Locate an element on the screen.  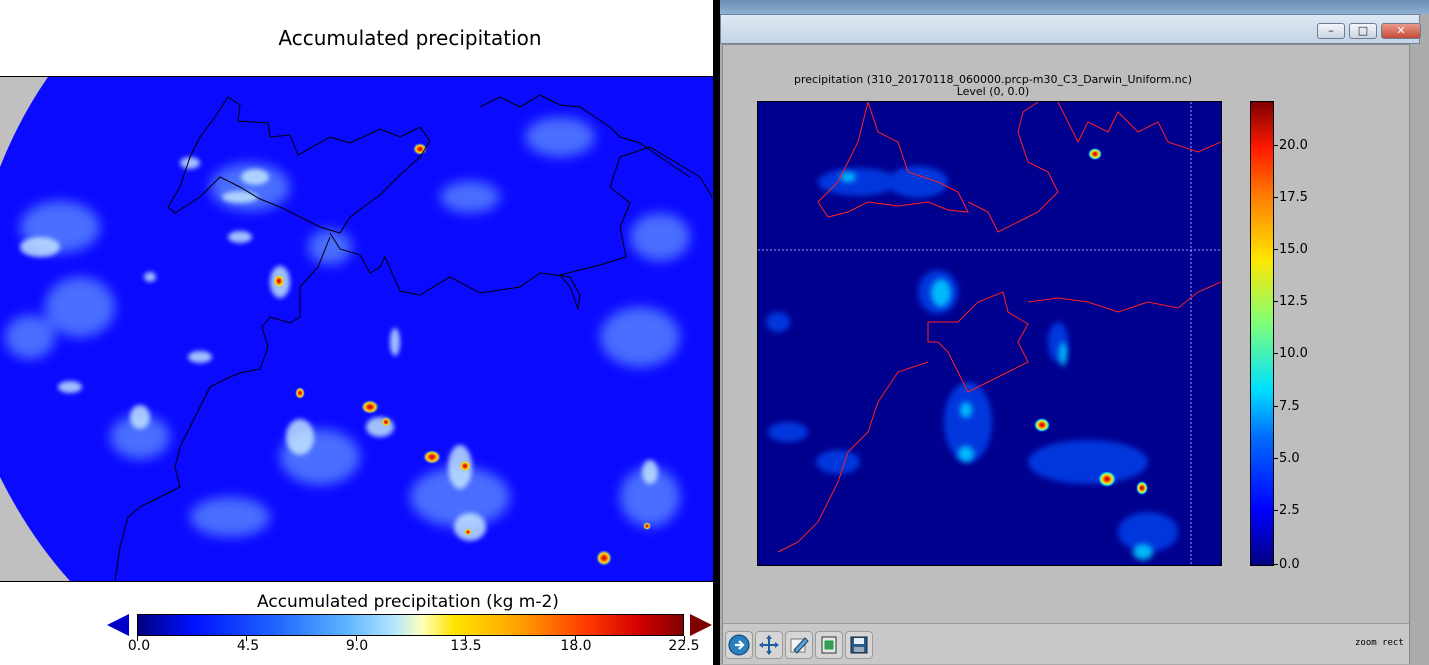
home-button is located at coordinates (739, 645).